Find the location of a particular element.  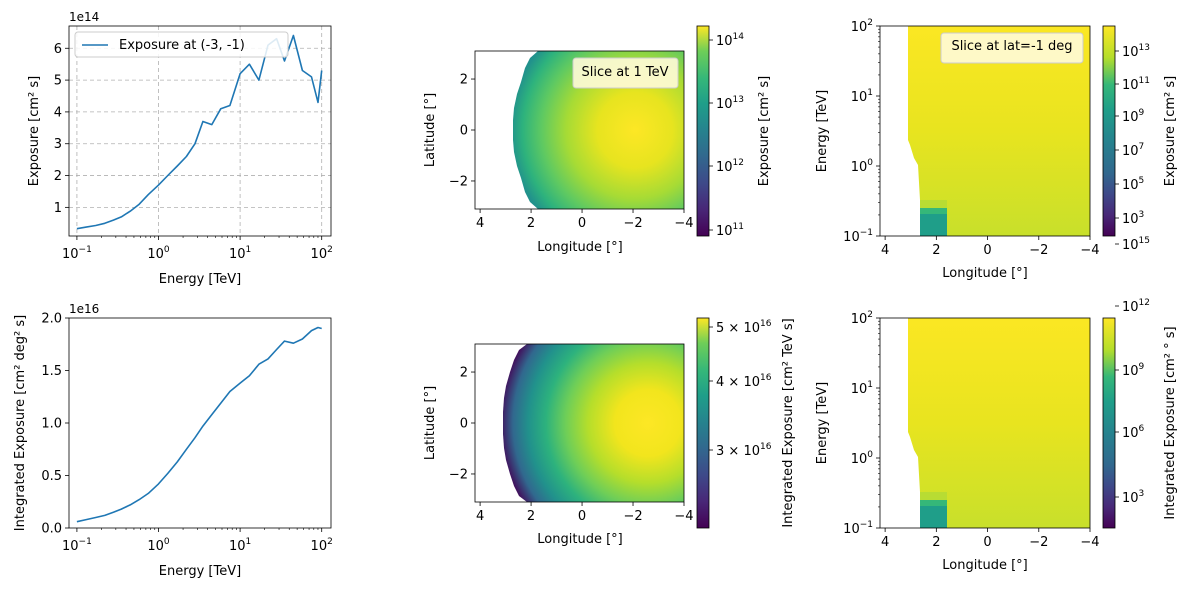

y-tick-label: 0.5 is located at coordinates (51, 476).